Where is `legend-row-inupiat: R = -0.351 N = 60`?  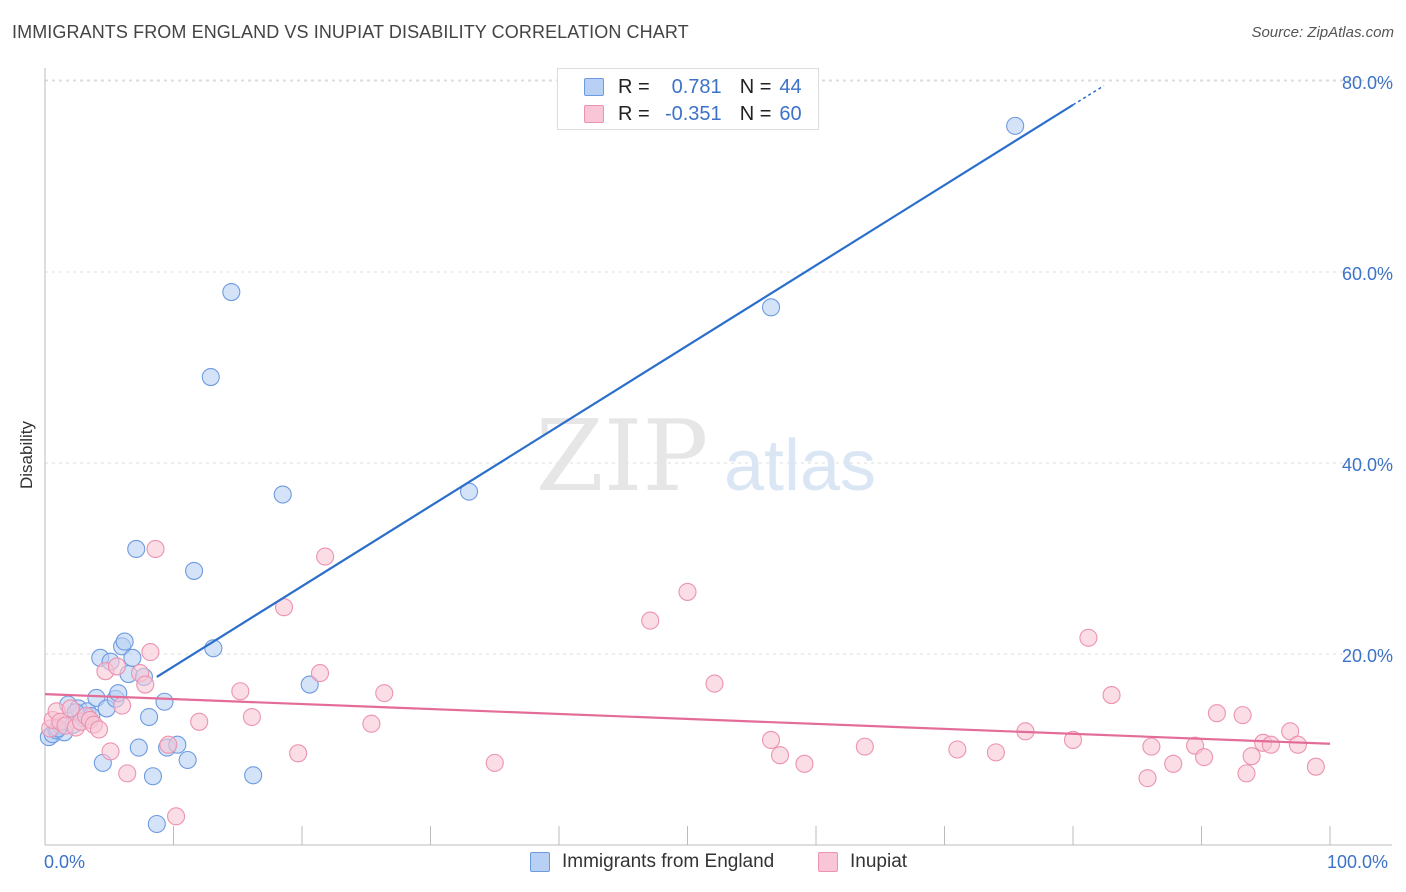 legend-row-inupiat: R = -0.351 N = 60 is located at coordinates (693, 114).